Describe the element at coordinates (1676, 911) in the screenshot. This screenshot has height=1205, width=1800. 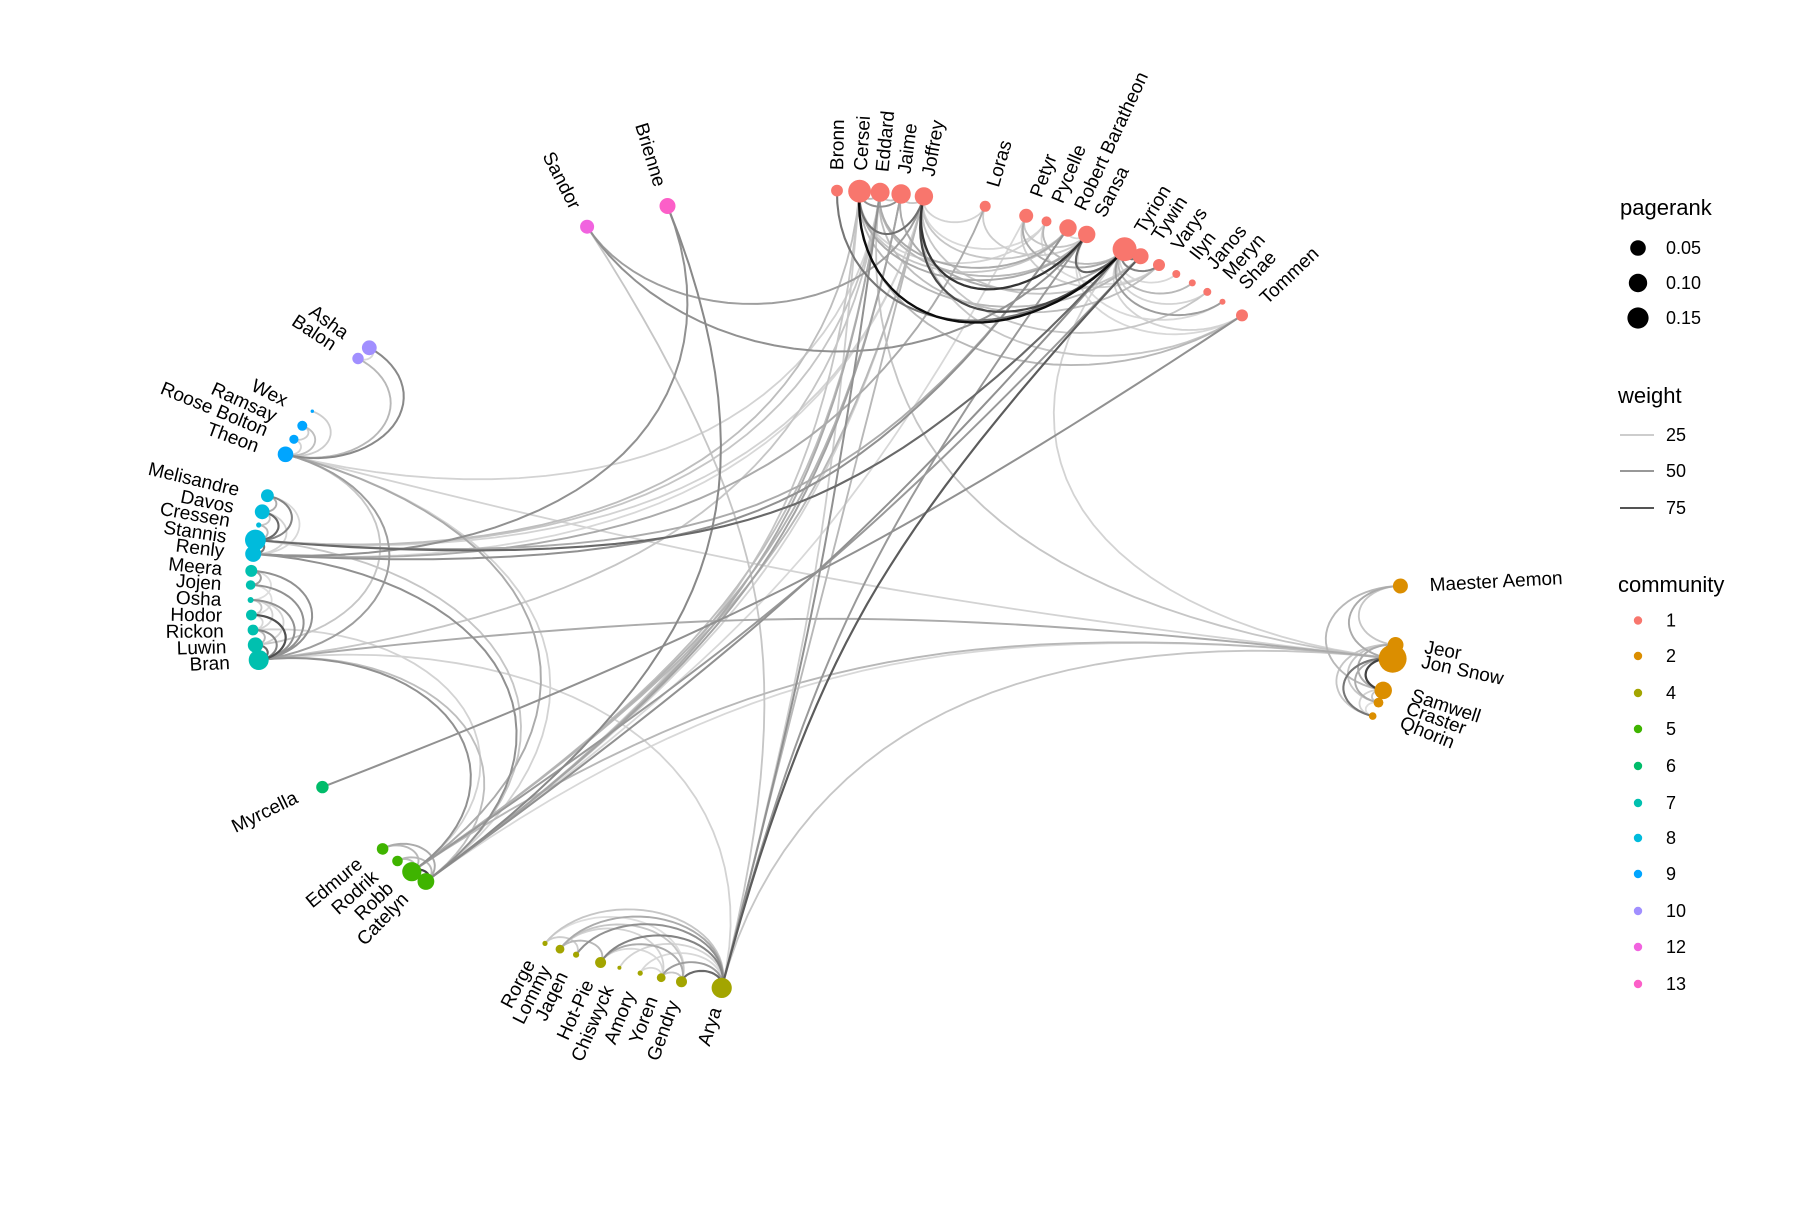
I see `svg-text: 10` at that location.